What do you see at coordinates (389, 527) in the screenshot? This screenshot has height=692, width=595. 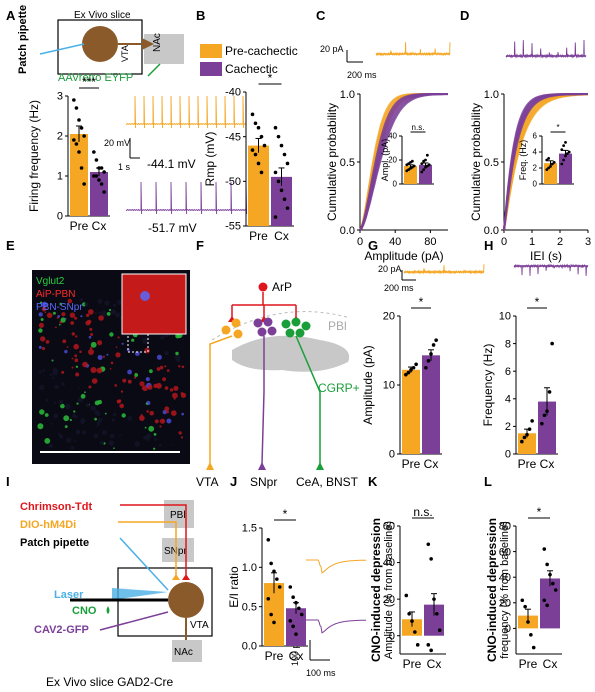 I see `y-tick-label: 60` at bounding box center [389, 527].